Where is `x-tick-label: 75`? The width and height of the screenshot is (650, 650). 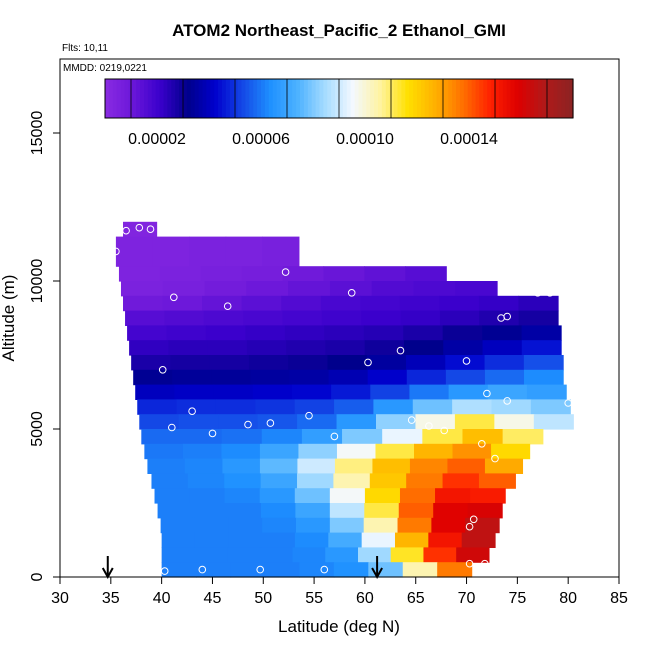
x-tick-label: 75 is located at coordinates (517, 598).